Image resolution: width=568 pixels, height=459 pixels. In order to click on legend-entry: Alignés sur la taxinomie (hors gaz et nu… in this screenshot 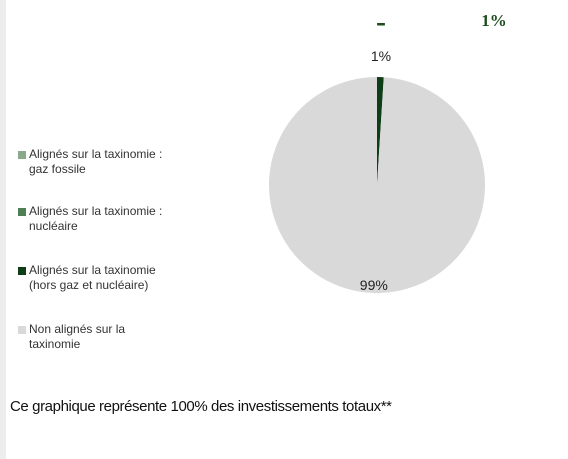, I will do `click(87, 278)`.